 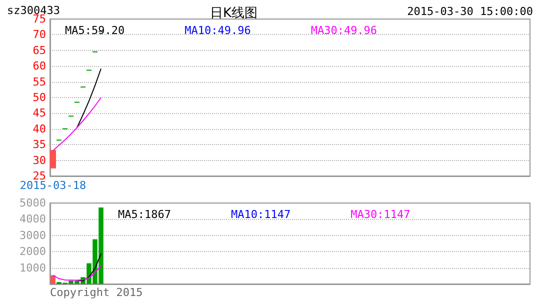 What do you see at coordinates (380, 214) in the screenshot?
I see `text: MA30:1147` at bounding box center [380, 214].